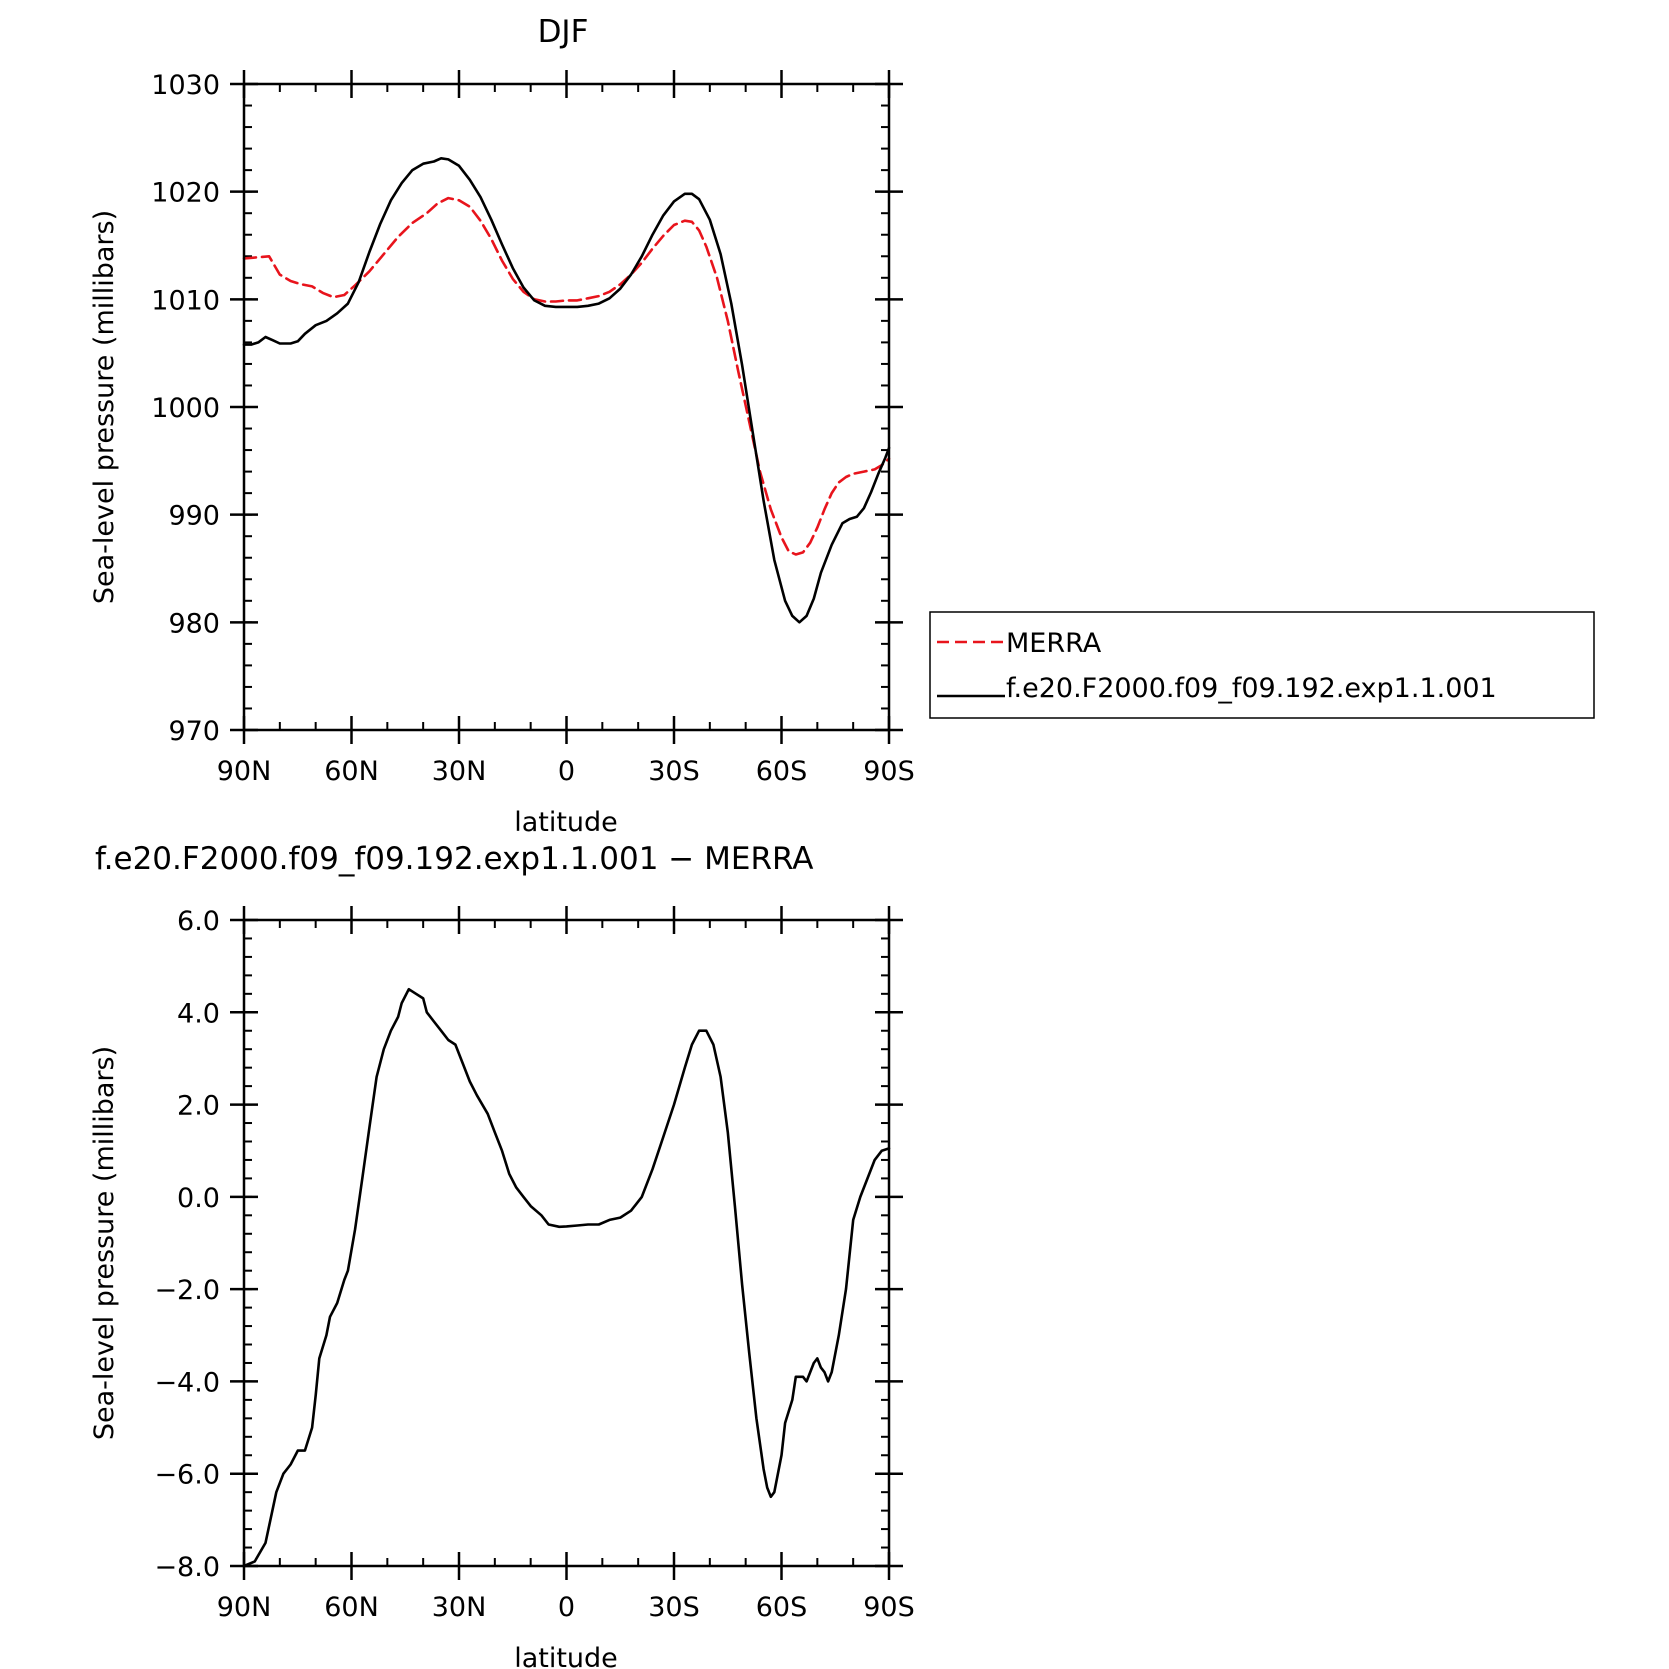 This screenshot has width=1669, height=1669. I want to click on bottom-y-tick-label: 0.0, so click(198, 1198).